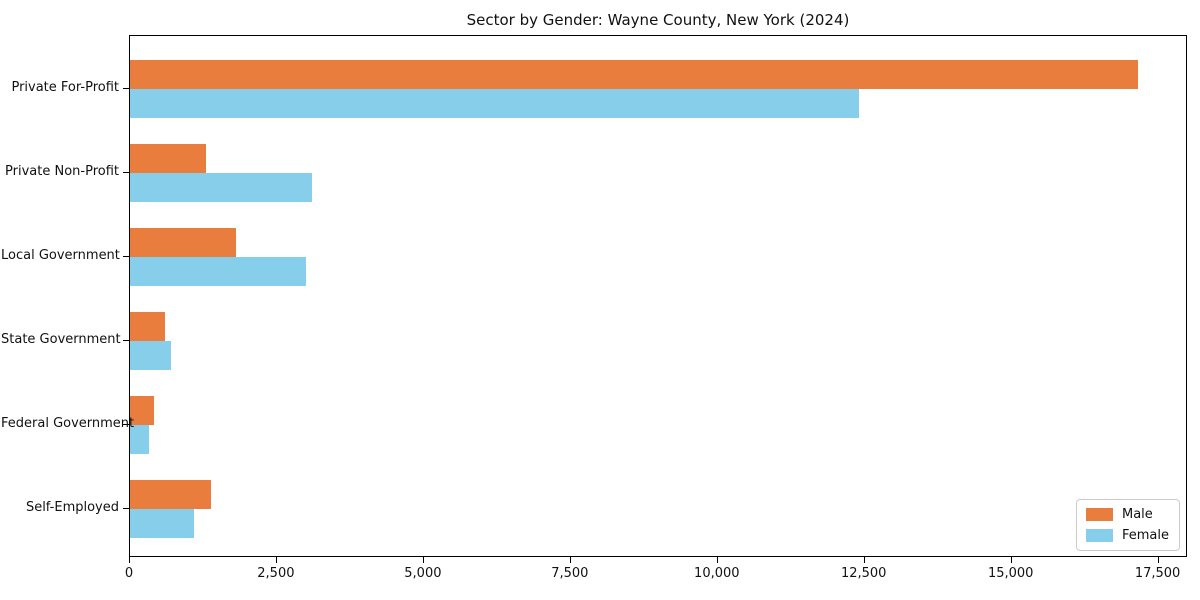 The width and height of the screenshot is (1200, 600). Describe the element at coordinates (1127, 525) in the screenshot. I see `legend: Male Female` at that location.